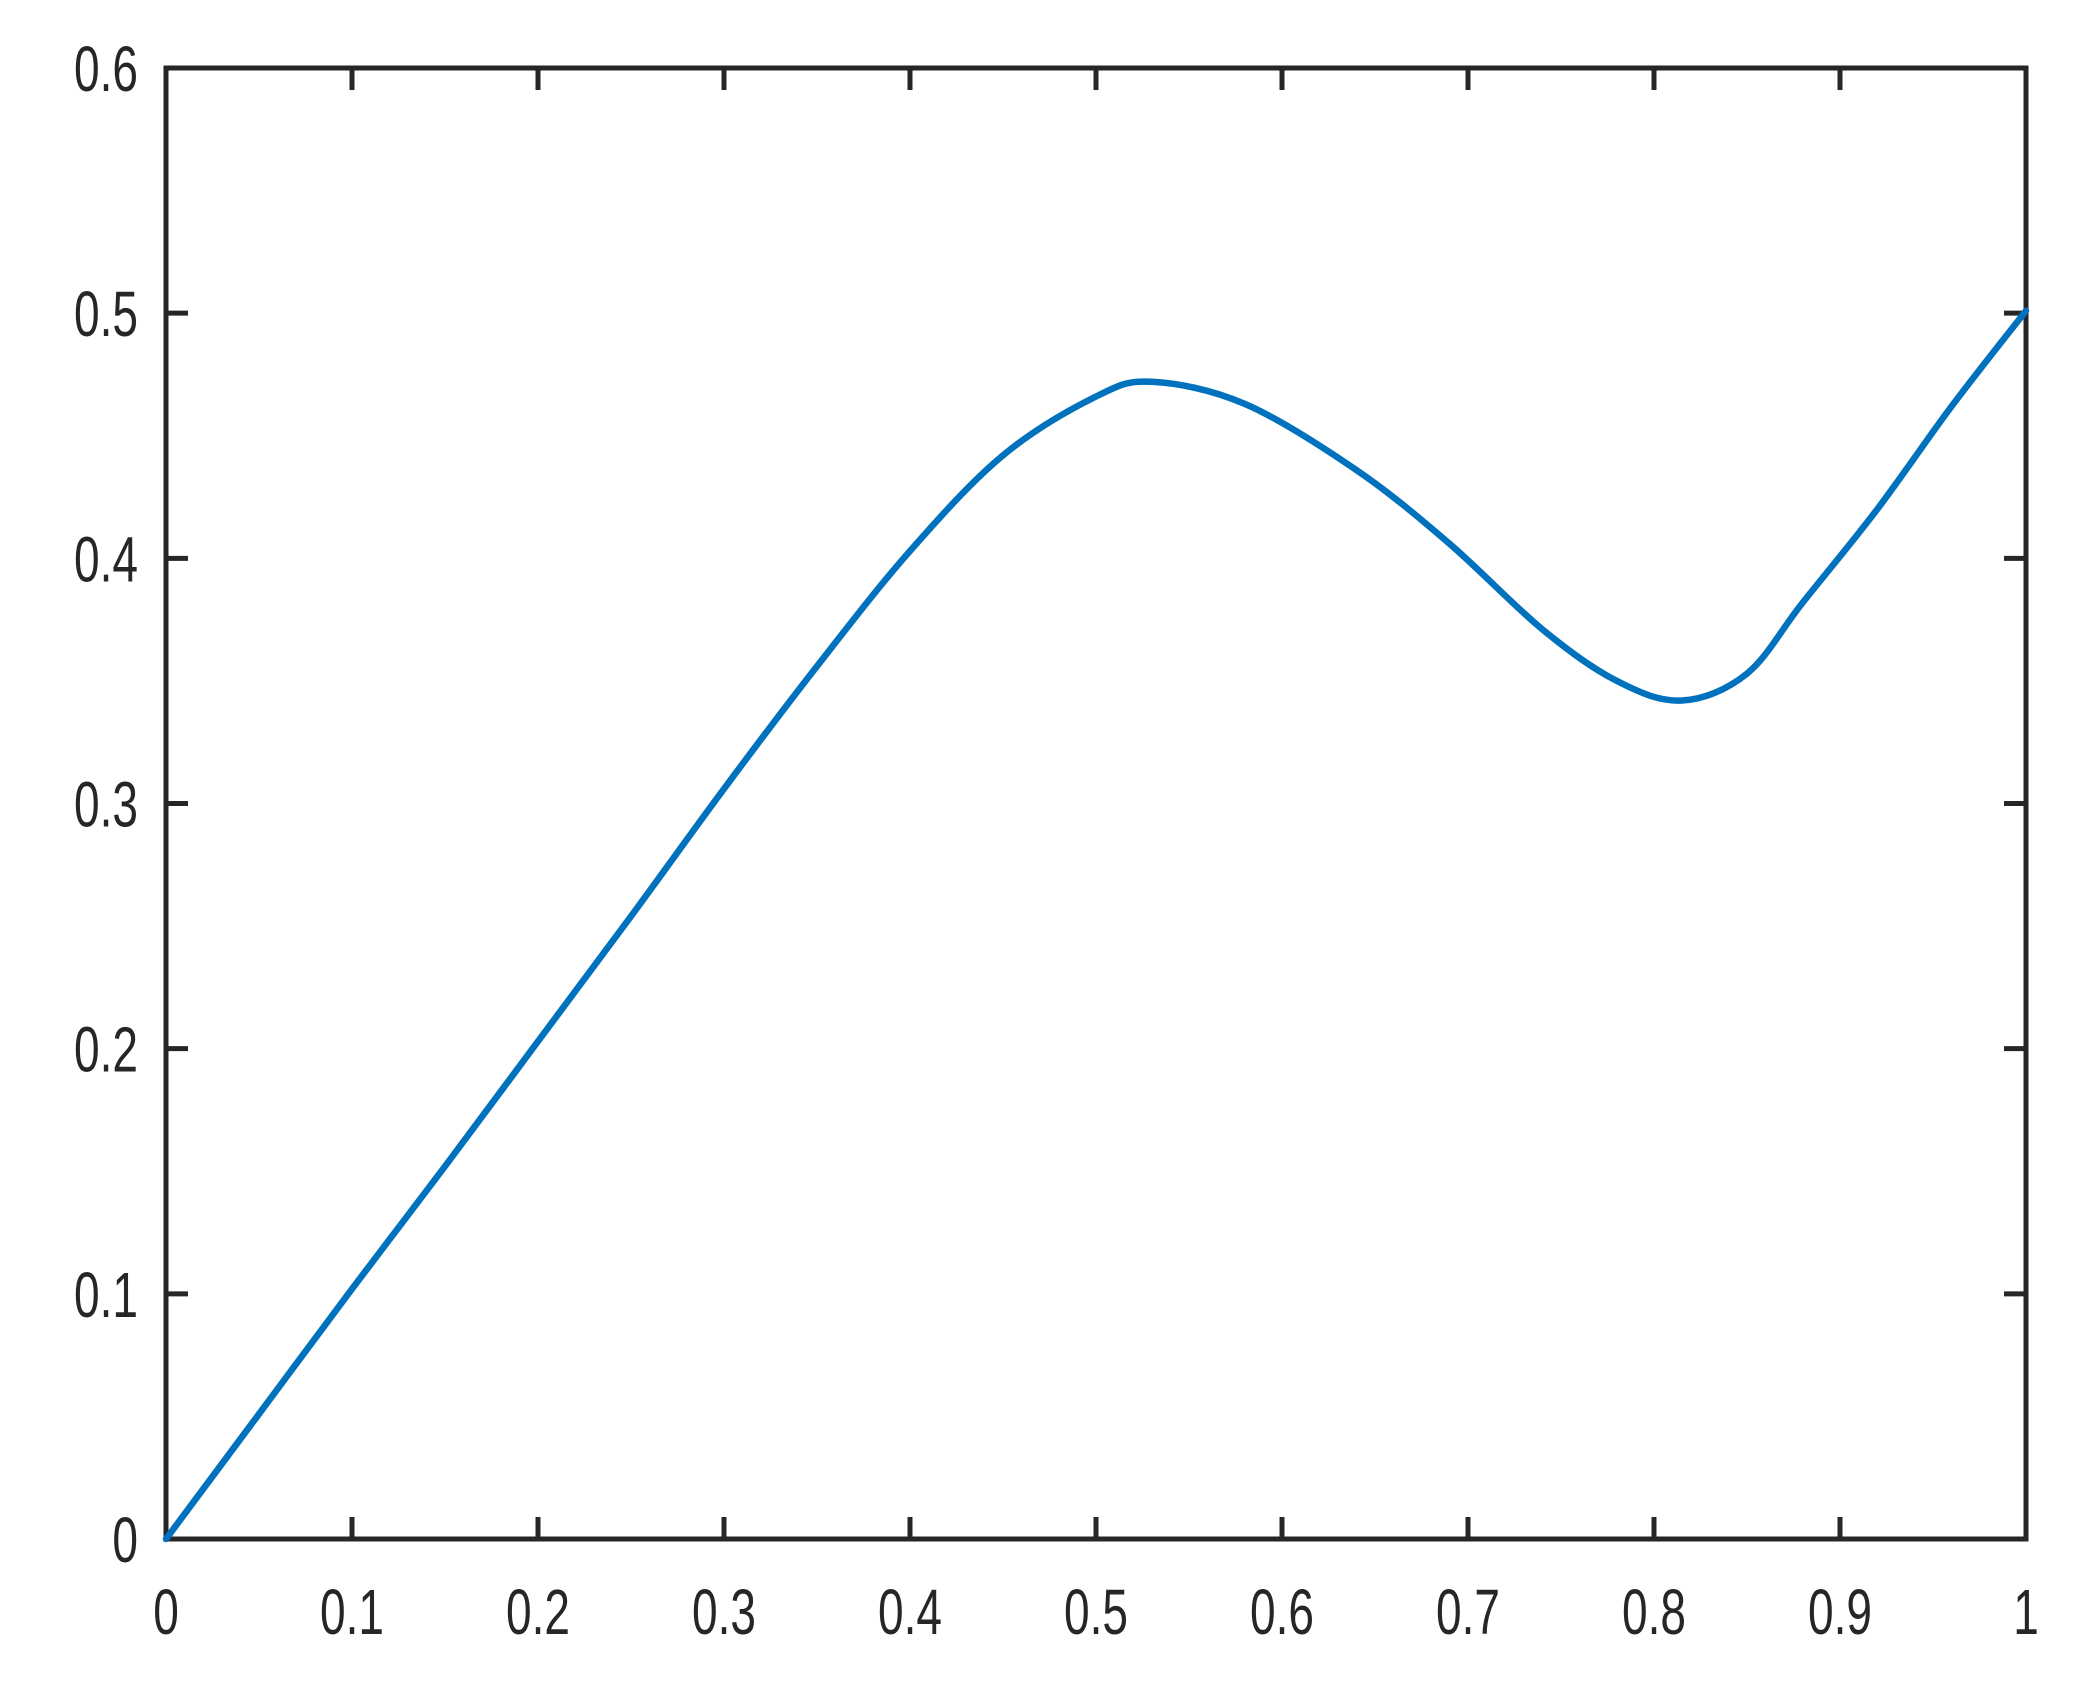 The width and height of the screenshot is (2089, 1698). What do you see at coordinates (1468, 1612) in the screenshot?
I see `x-tick-label: 0.7` at bounding box center [1468, 1612].